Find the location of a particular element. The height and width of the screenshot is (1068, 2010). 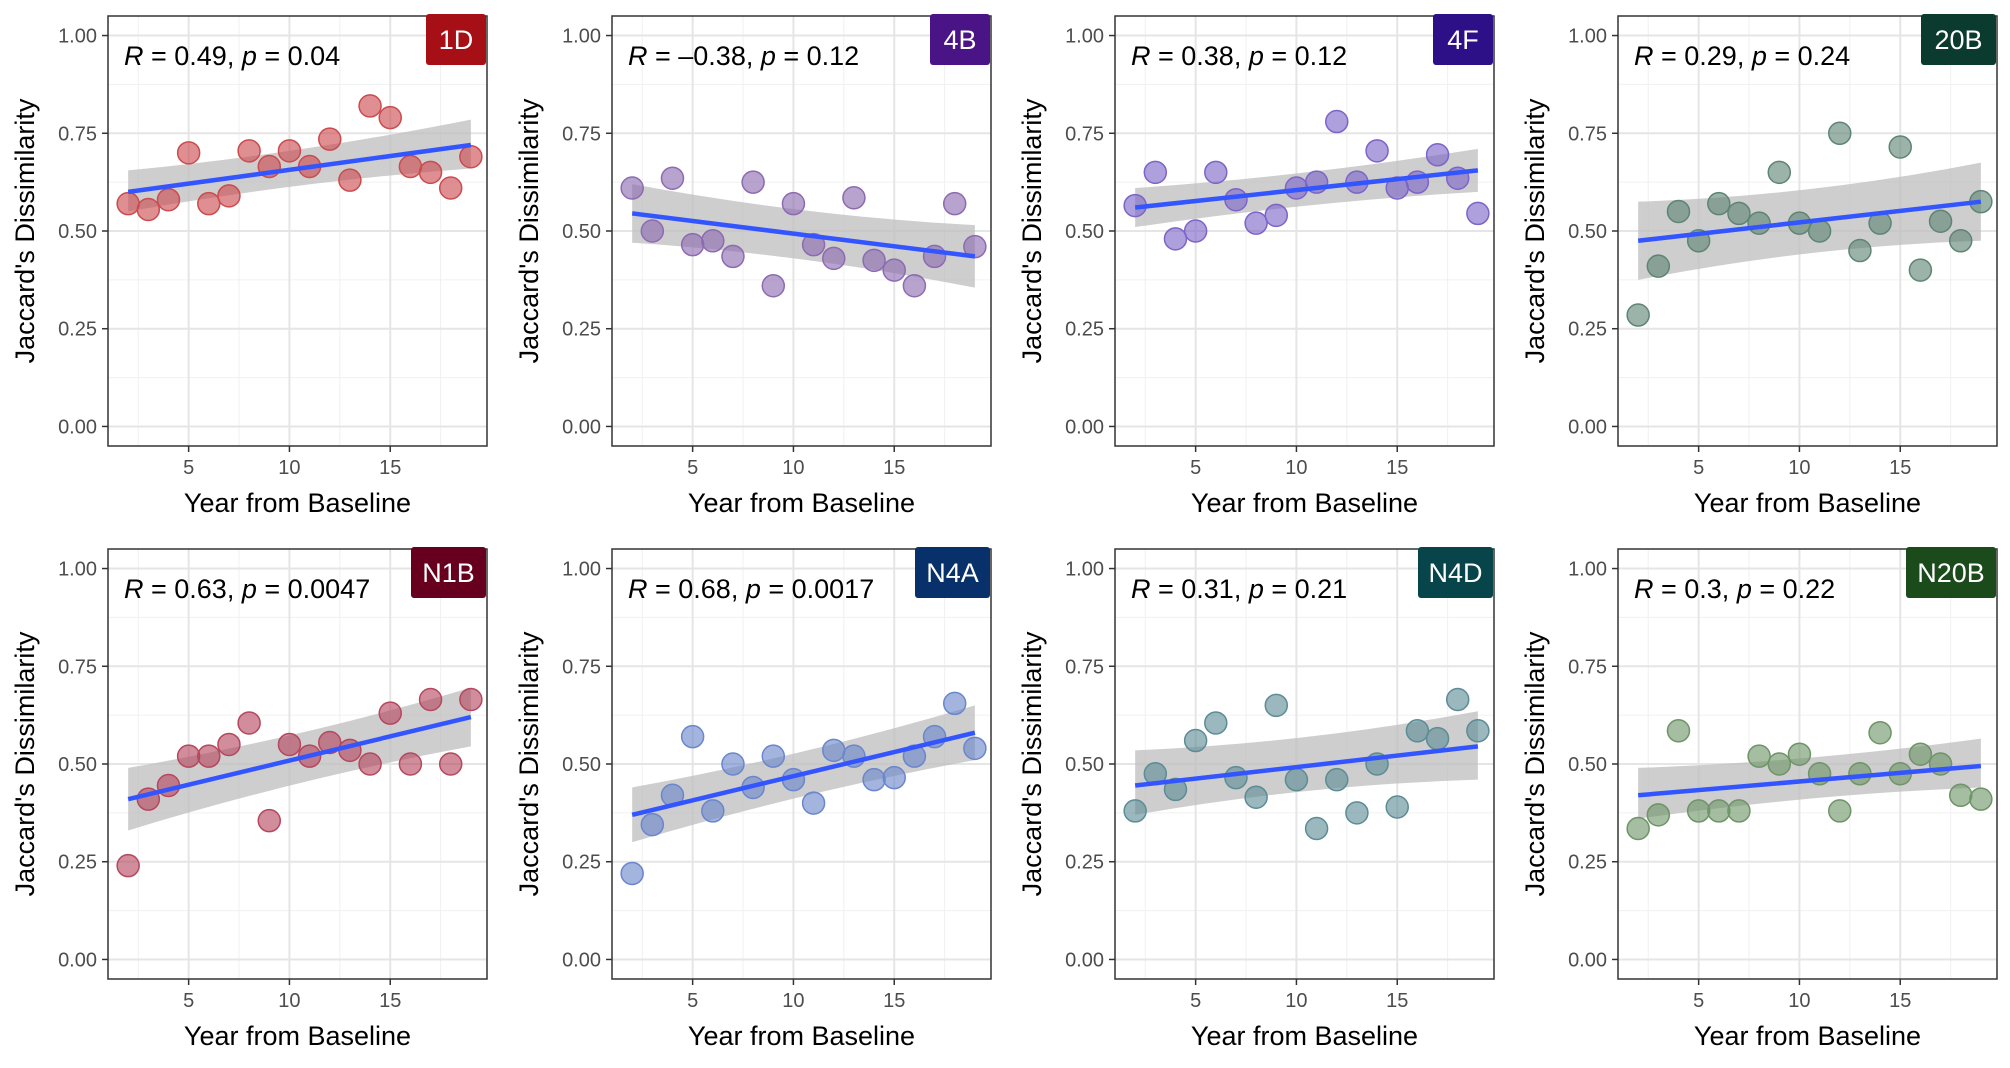

panel-label-text: N1B is located at coordinates (448, 573).